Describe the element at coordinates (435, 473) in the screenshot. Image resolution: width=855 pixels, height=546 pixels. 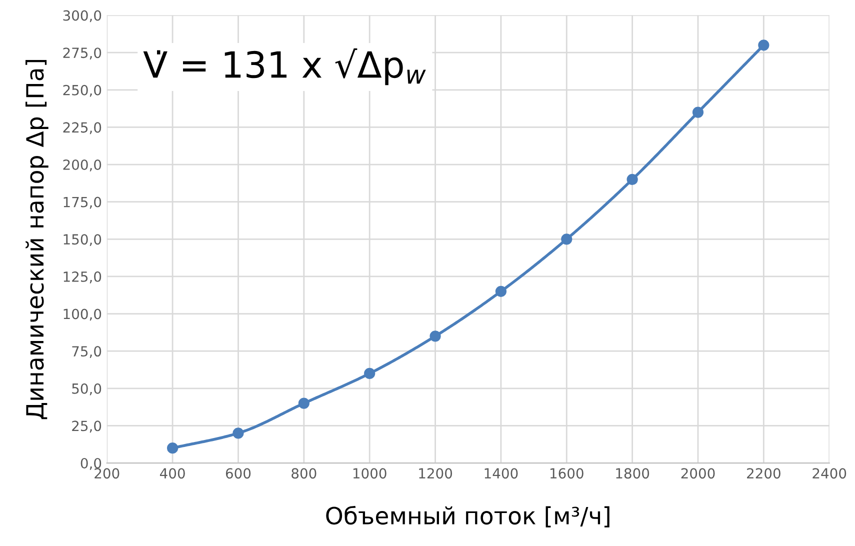
I see `x-tick-label: 1200` at that location.